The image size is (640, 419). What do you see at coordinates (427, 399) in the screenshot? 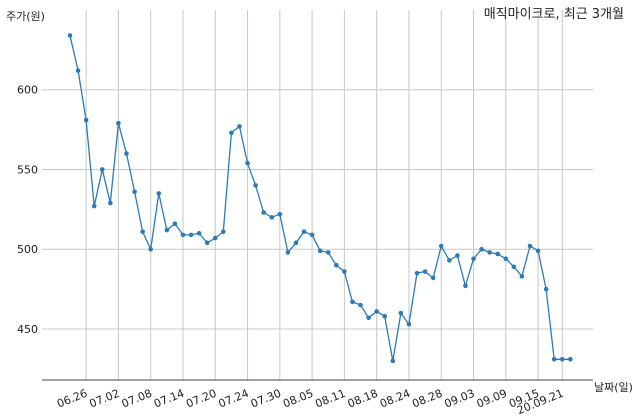
I see `x-tick-label: 08.28` at bounding box center [427, 399].